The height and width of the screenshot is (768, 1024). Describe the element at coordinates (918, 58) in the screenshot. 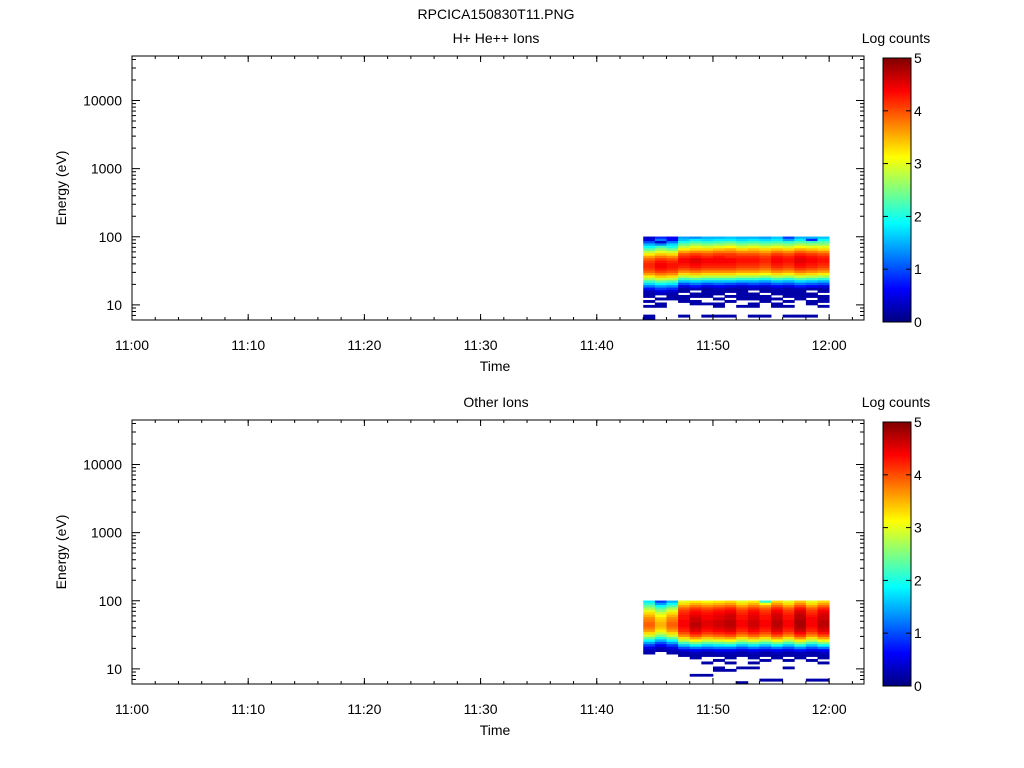

I see `colorbar-tick-label: 5` at that location.